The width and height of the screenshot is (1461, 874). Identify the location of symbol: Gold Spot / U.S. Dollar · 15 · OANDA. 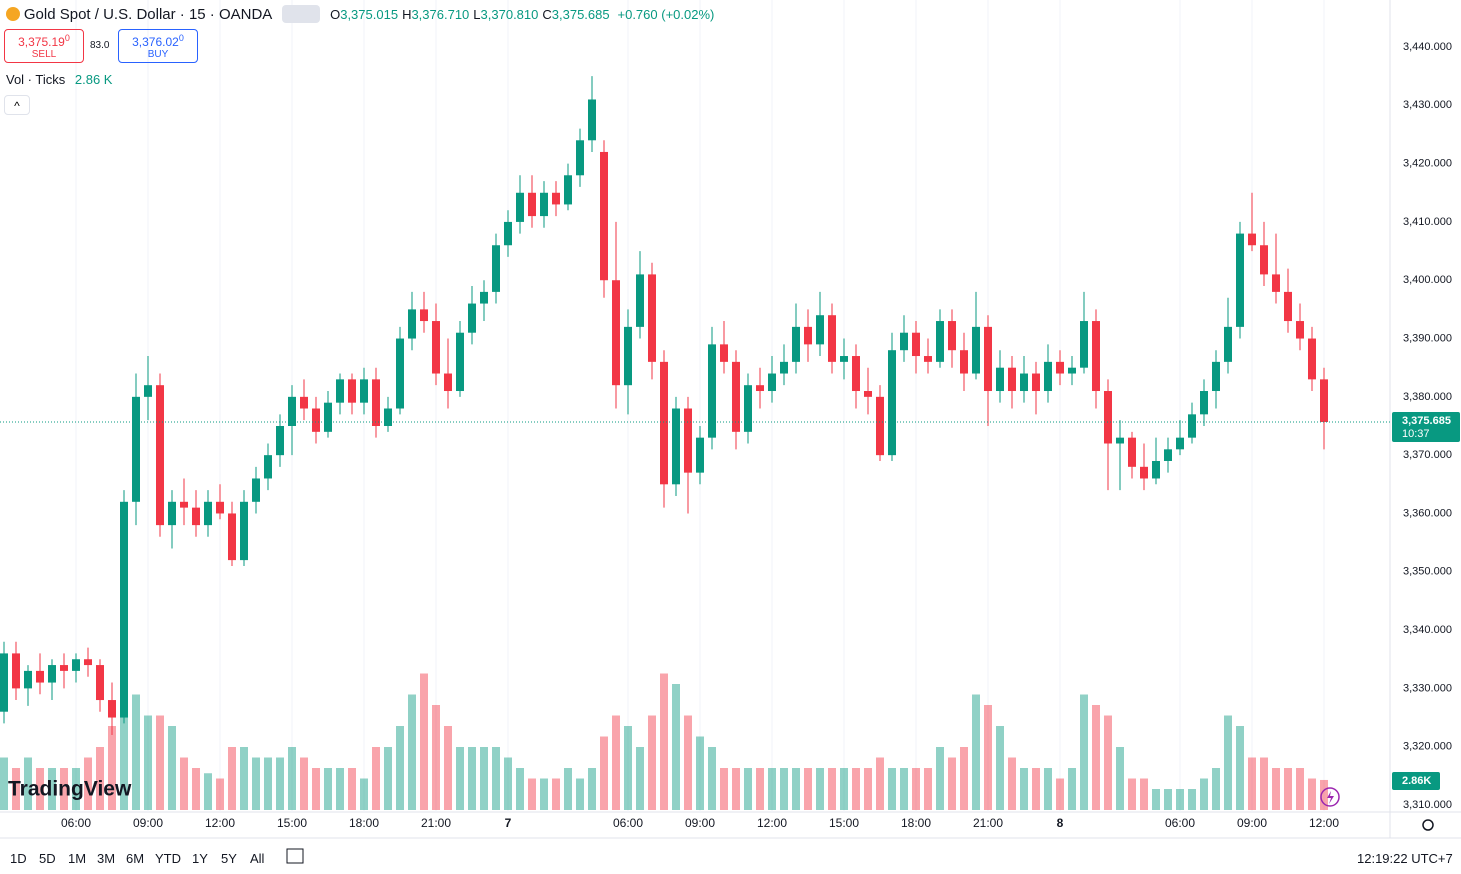
(148, 14).